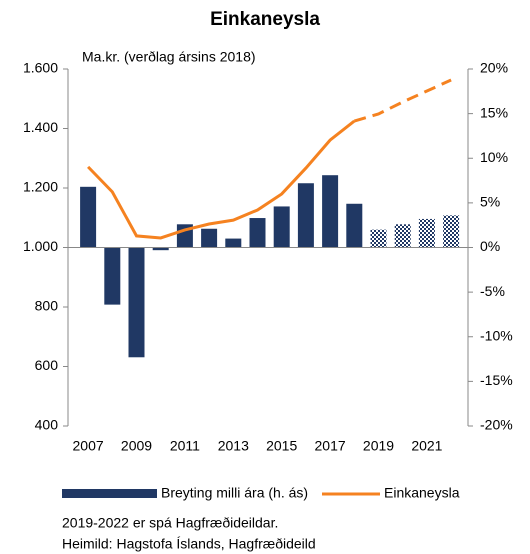  I want to click on legend-swatch, so click(109, 493).